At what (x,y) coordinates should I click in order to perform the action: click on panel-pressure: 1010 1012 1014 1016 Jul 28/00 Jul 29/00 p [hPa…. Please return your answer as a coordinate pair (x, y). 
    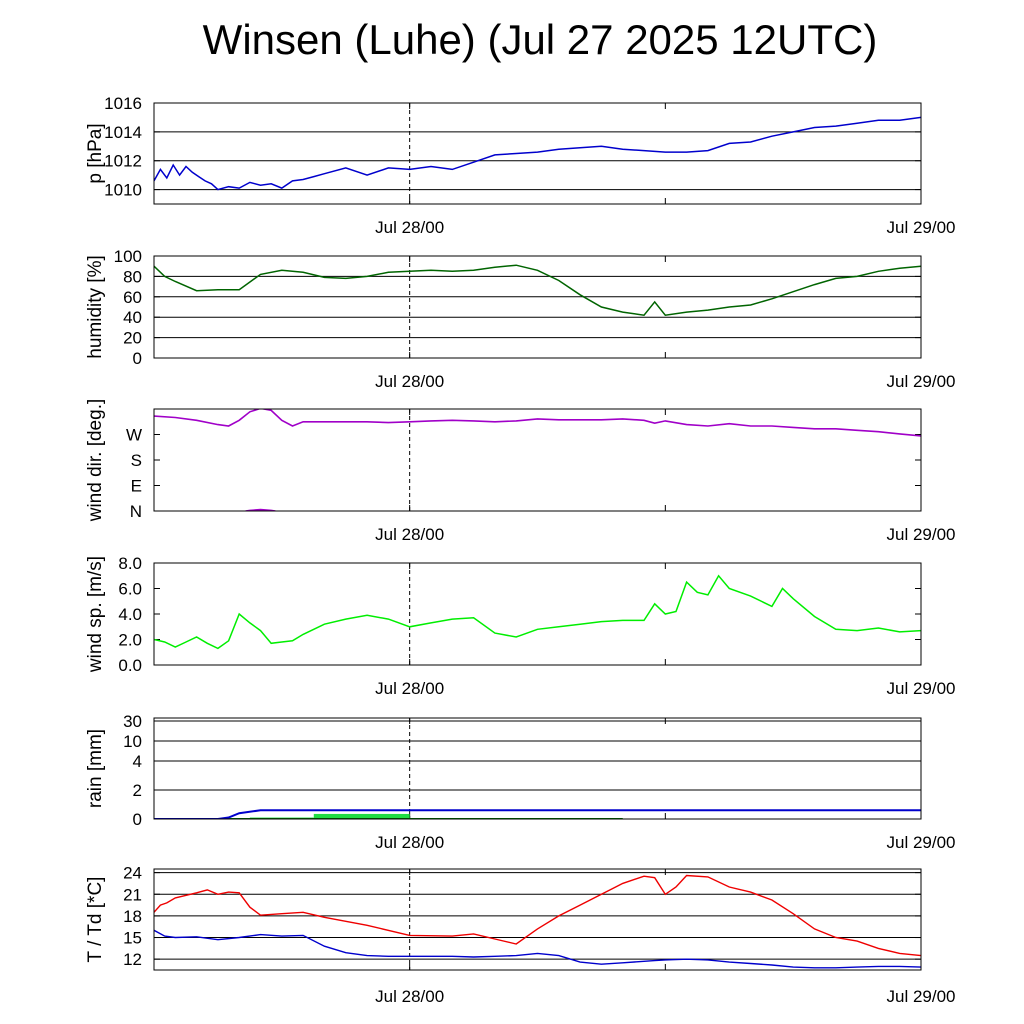
    Looking at the image, I should click on (520, 165).